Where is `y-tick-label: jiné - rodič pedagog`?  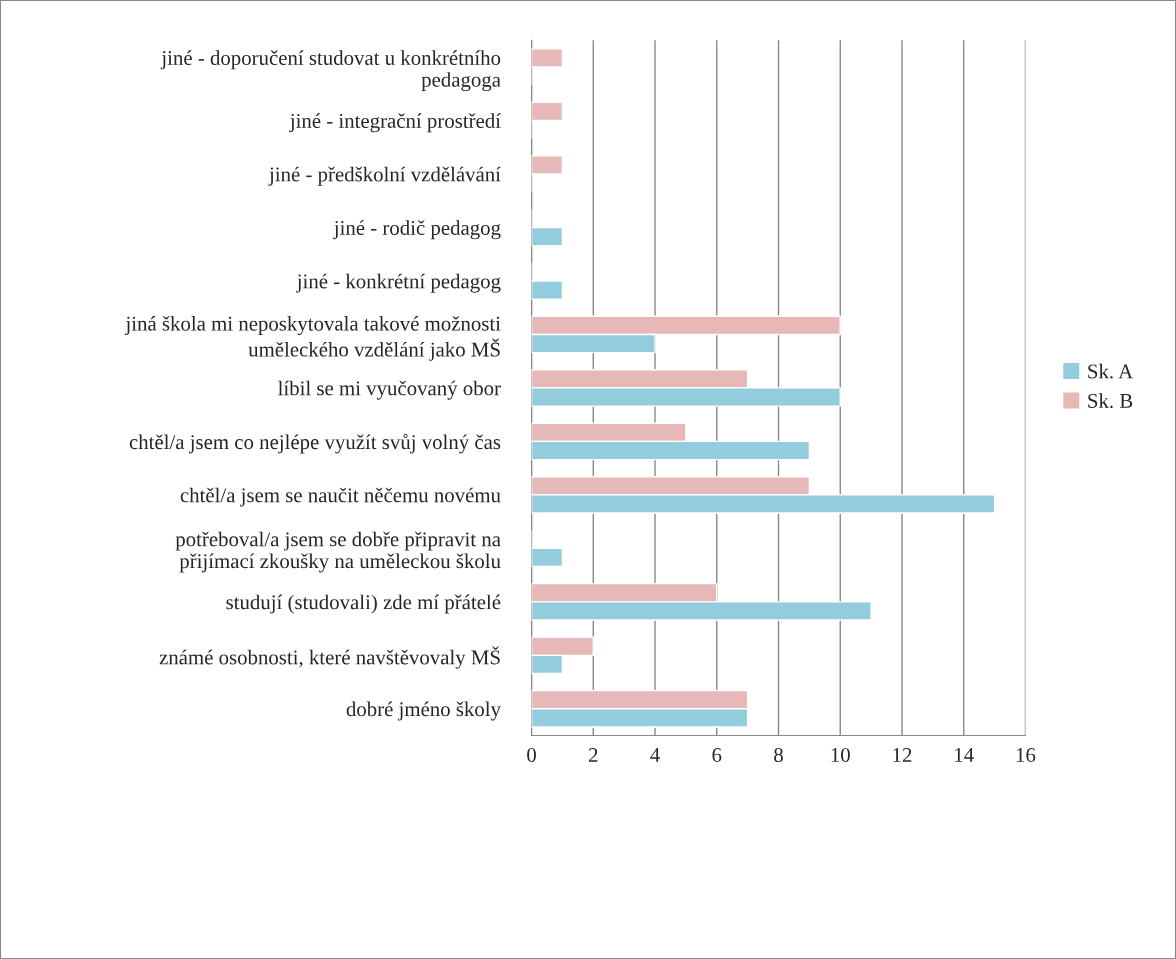
y-tick-label: jiné - rodič pedagog is located at coordinates (417, 230).